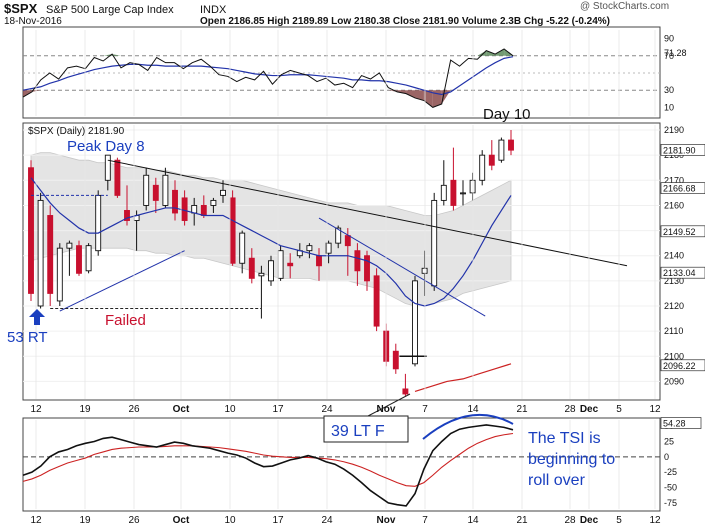  Describe the element at coordinates (402, 267) in the screenshot. I see `downtrend-line` at that location.